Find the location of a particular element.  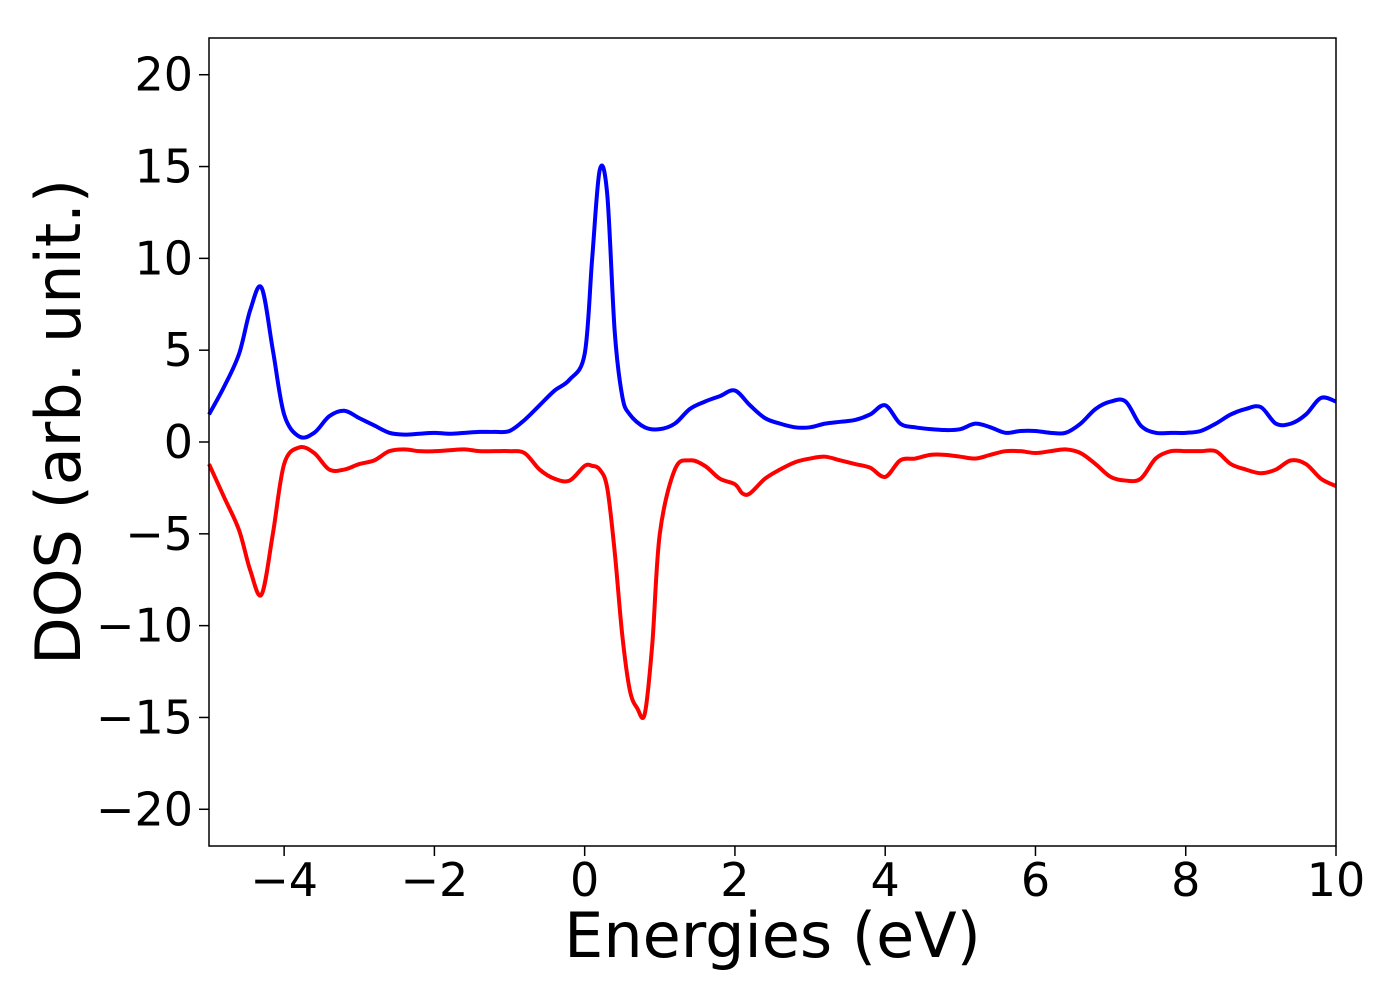

x-tick-label: 2 is located at coordinates (734, 880).